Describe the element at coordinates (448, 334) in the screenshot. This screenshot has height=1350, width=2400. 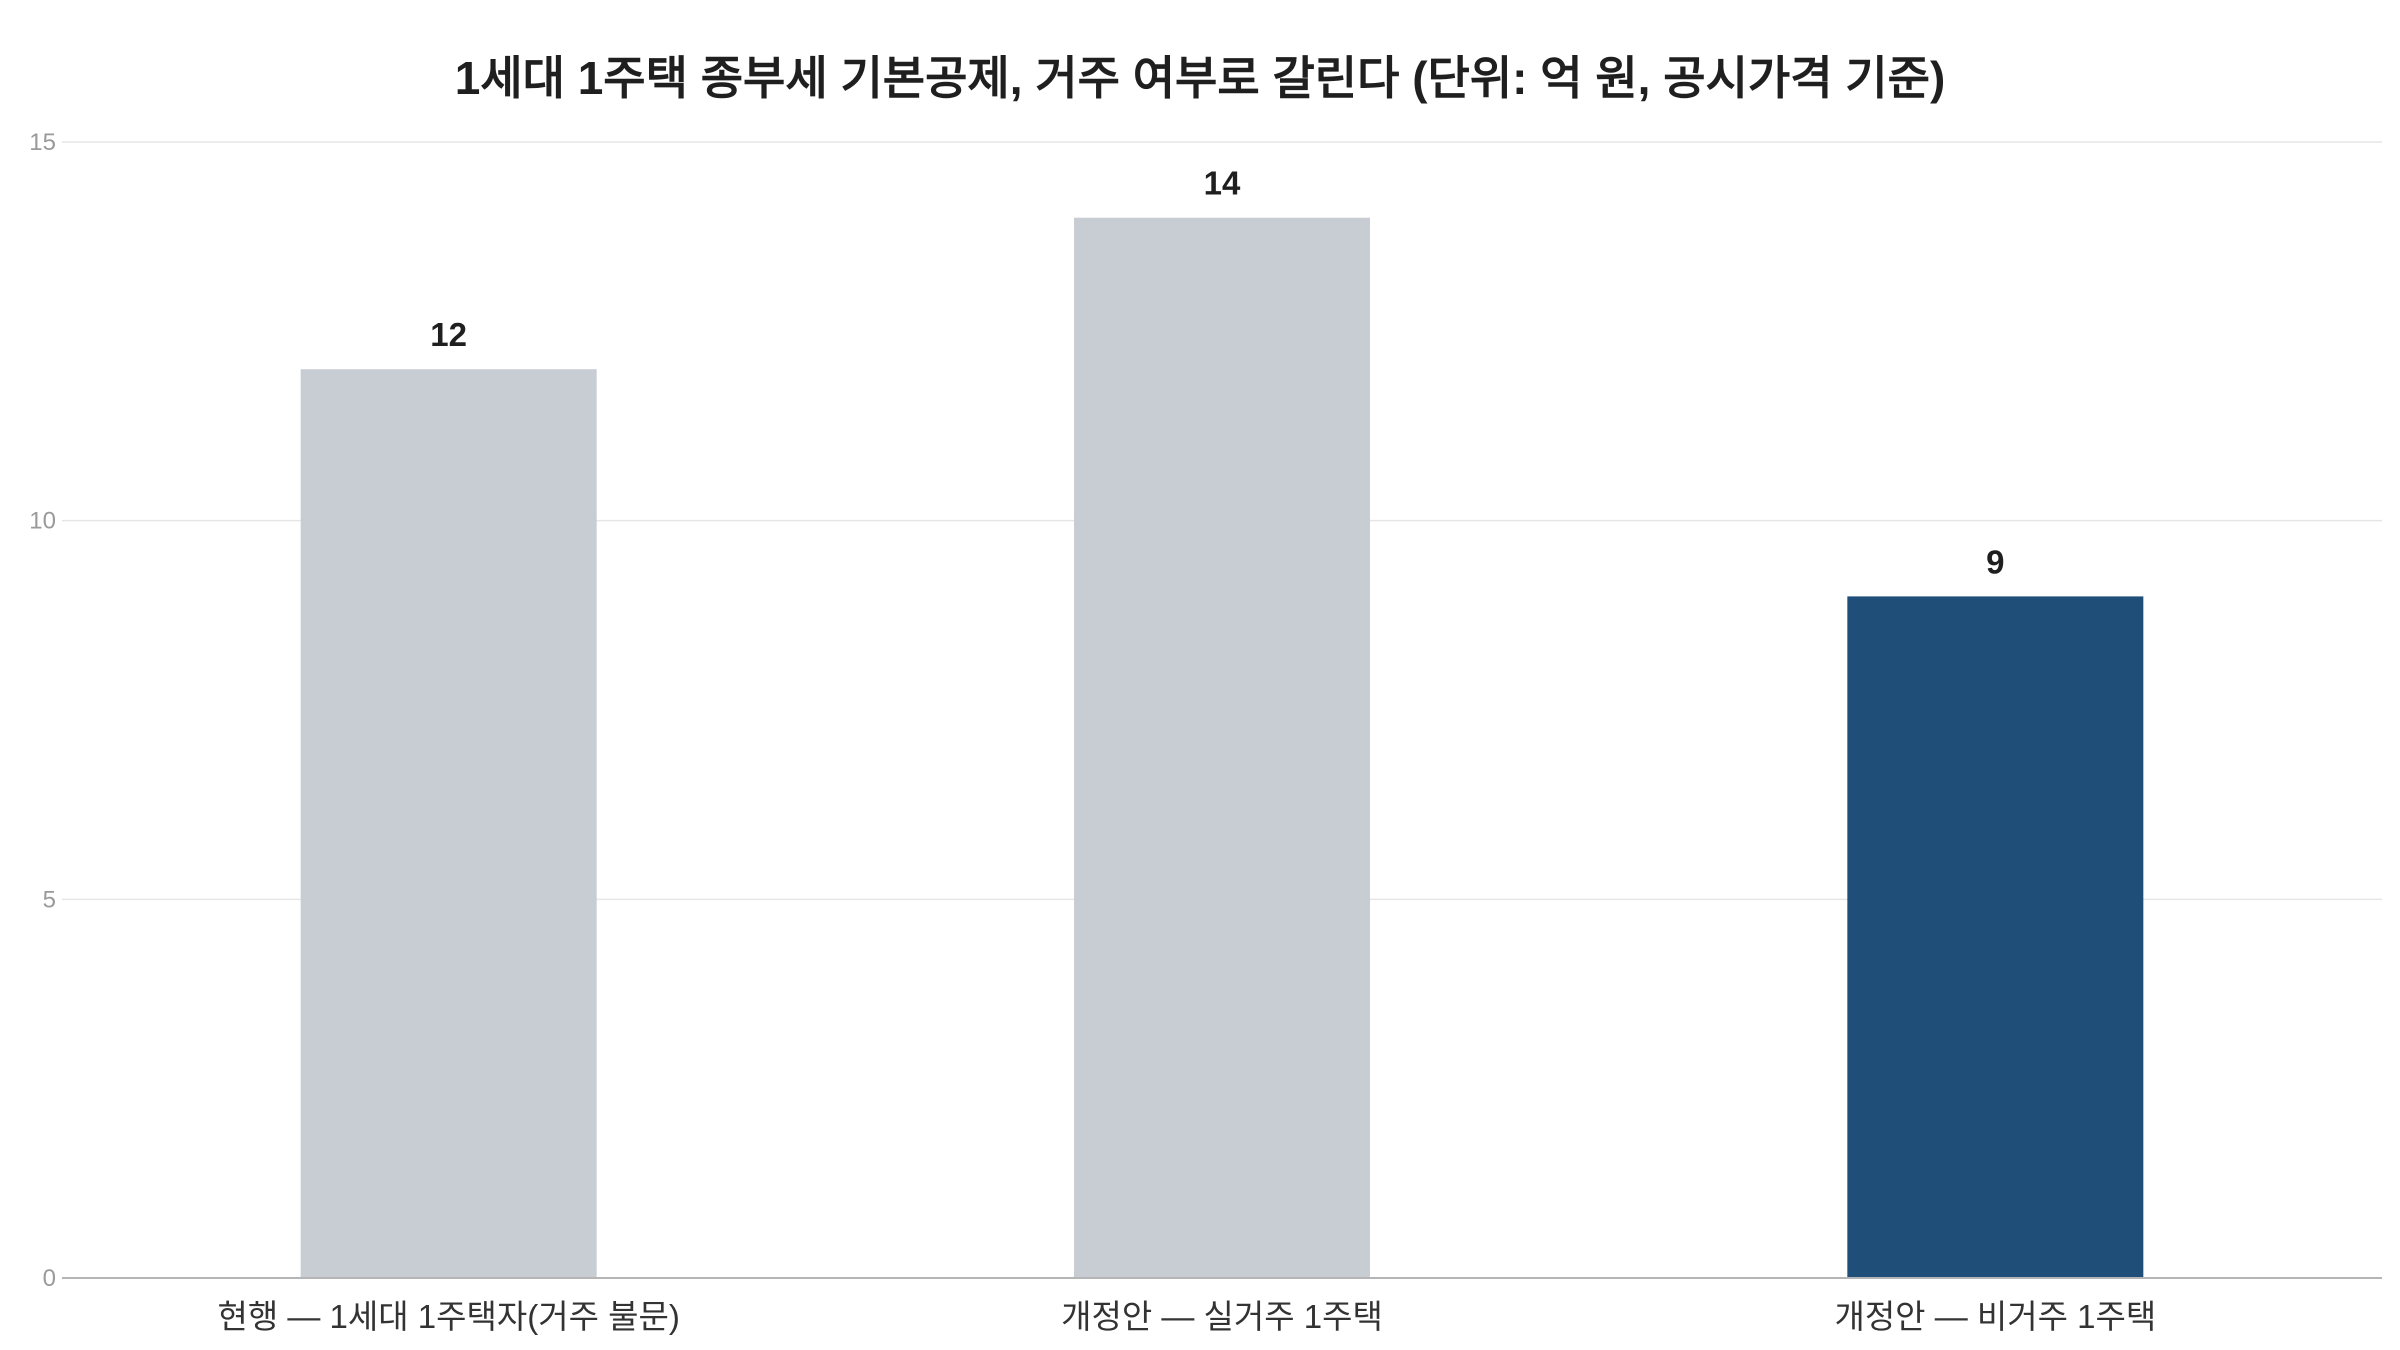
I see `value-label: 12` at that location.